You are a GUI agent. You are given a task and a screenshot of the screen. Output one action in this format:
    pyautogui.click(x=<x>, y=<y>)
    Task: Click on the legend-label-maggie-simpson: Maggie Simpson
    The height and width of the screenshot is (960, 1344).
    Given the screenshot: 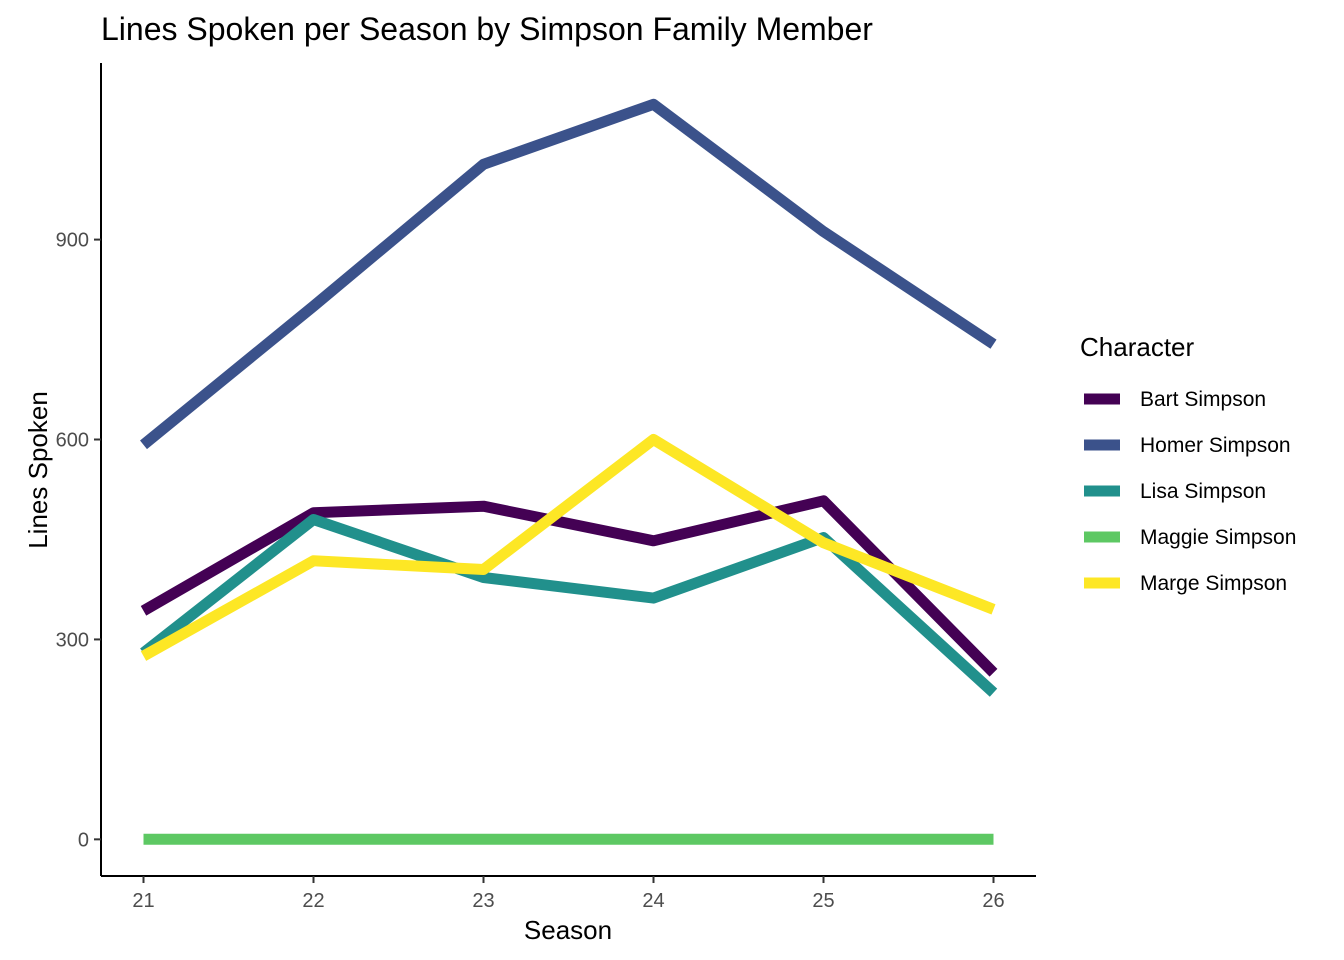 What is the action you would take?
    pyautogui.click(x=1218, y=537)
    